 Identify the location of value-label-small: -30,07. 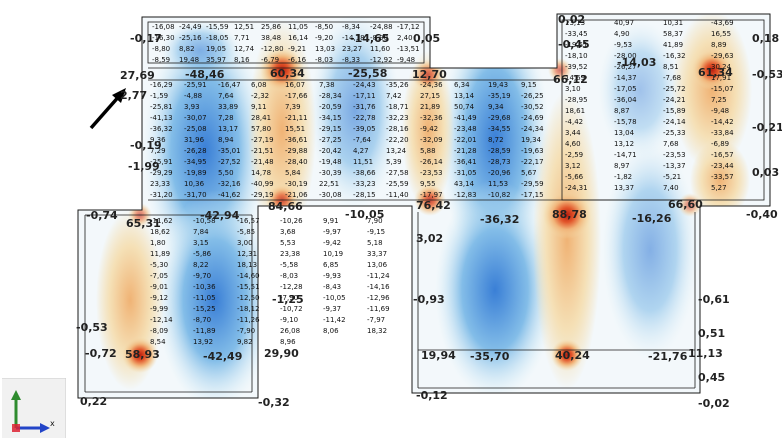
(195, 118).